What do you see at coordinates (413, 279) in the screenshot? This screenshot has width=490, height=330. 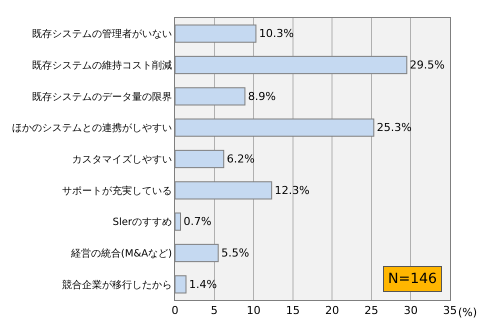 I see `annotation: N=146` at bounding box center [413, 279].